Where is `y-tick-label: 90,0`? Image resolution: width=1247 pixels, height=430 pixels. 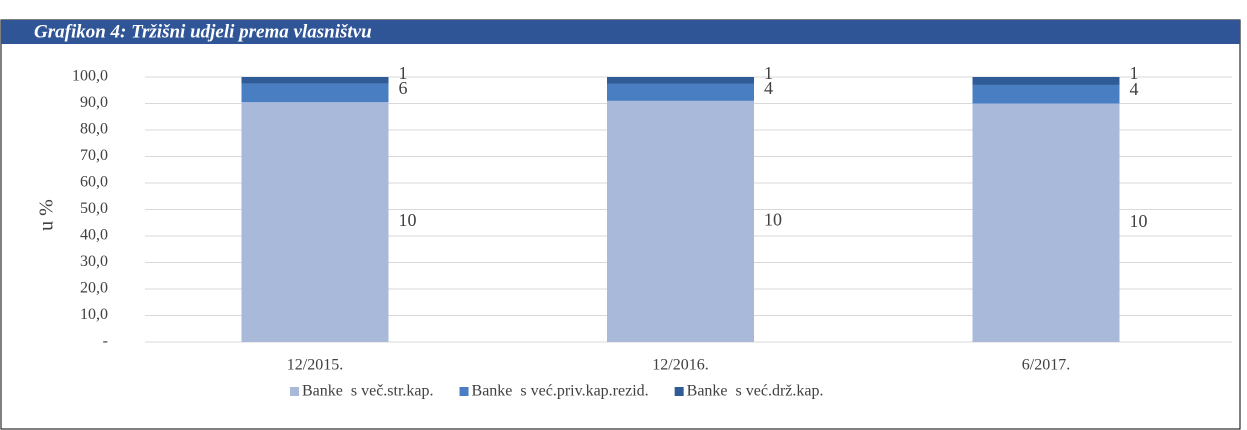
y-tick-label: 90,0 is located at coordinates (94, 102).